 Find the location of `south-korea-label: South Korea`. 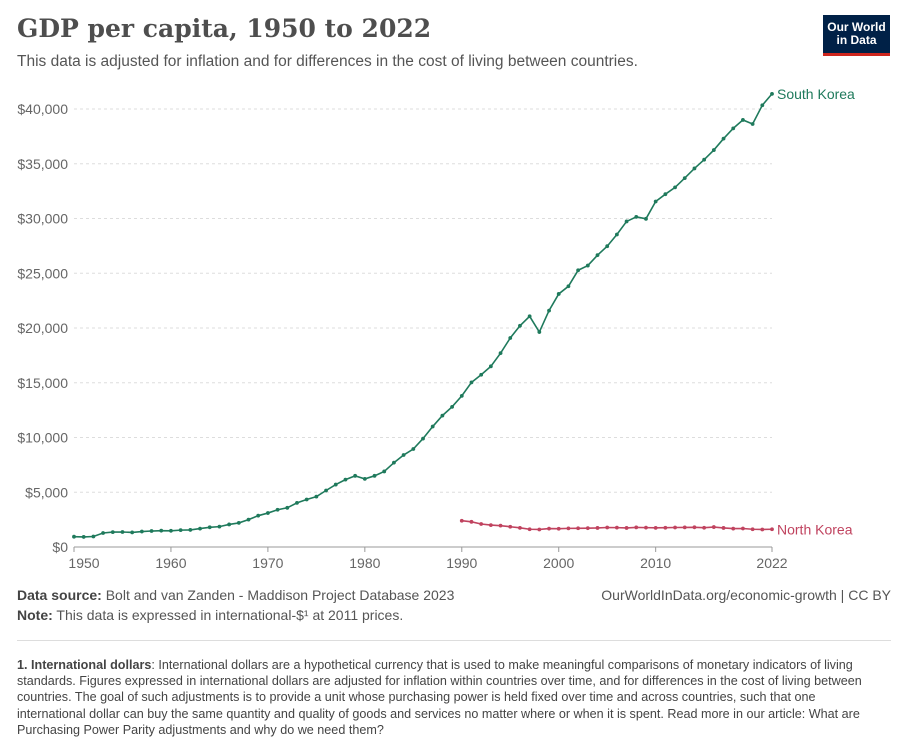

south-korea-label: South Korea is located at coordinates (816, 94).